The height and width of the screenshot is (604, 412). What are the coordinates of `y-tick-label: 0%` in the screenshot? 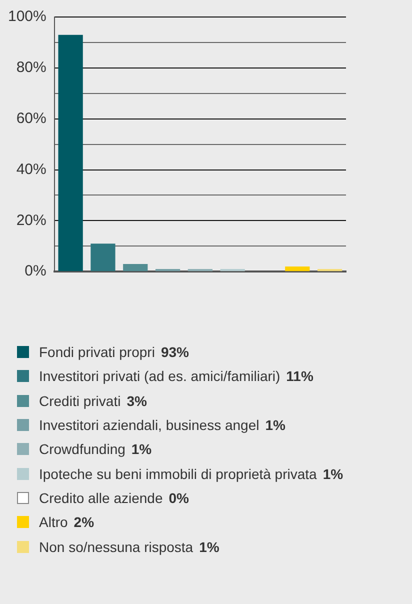 It's located at (35, 271).